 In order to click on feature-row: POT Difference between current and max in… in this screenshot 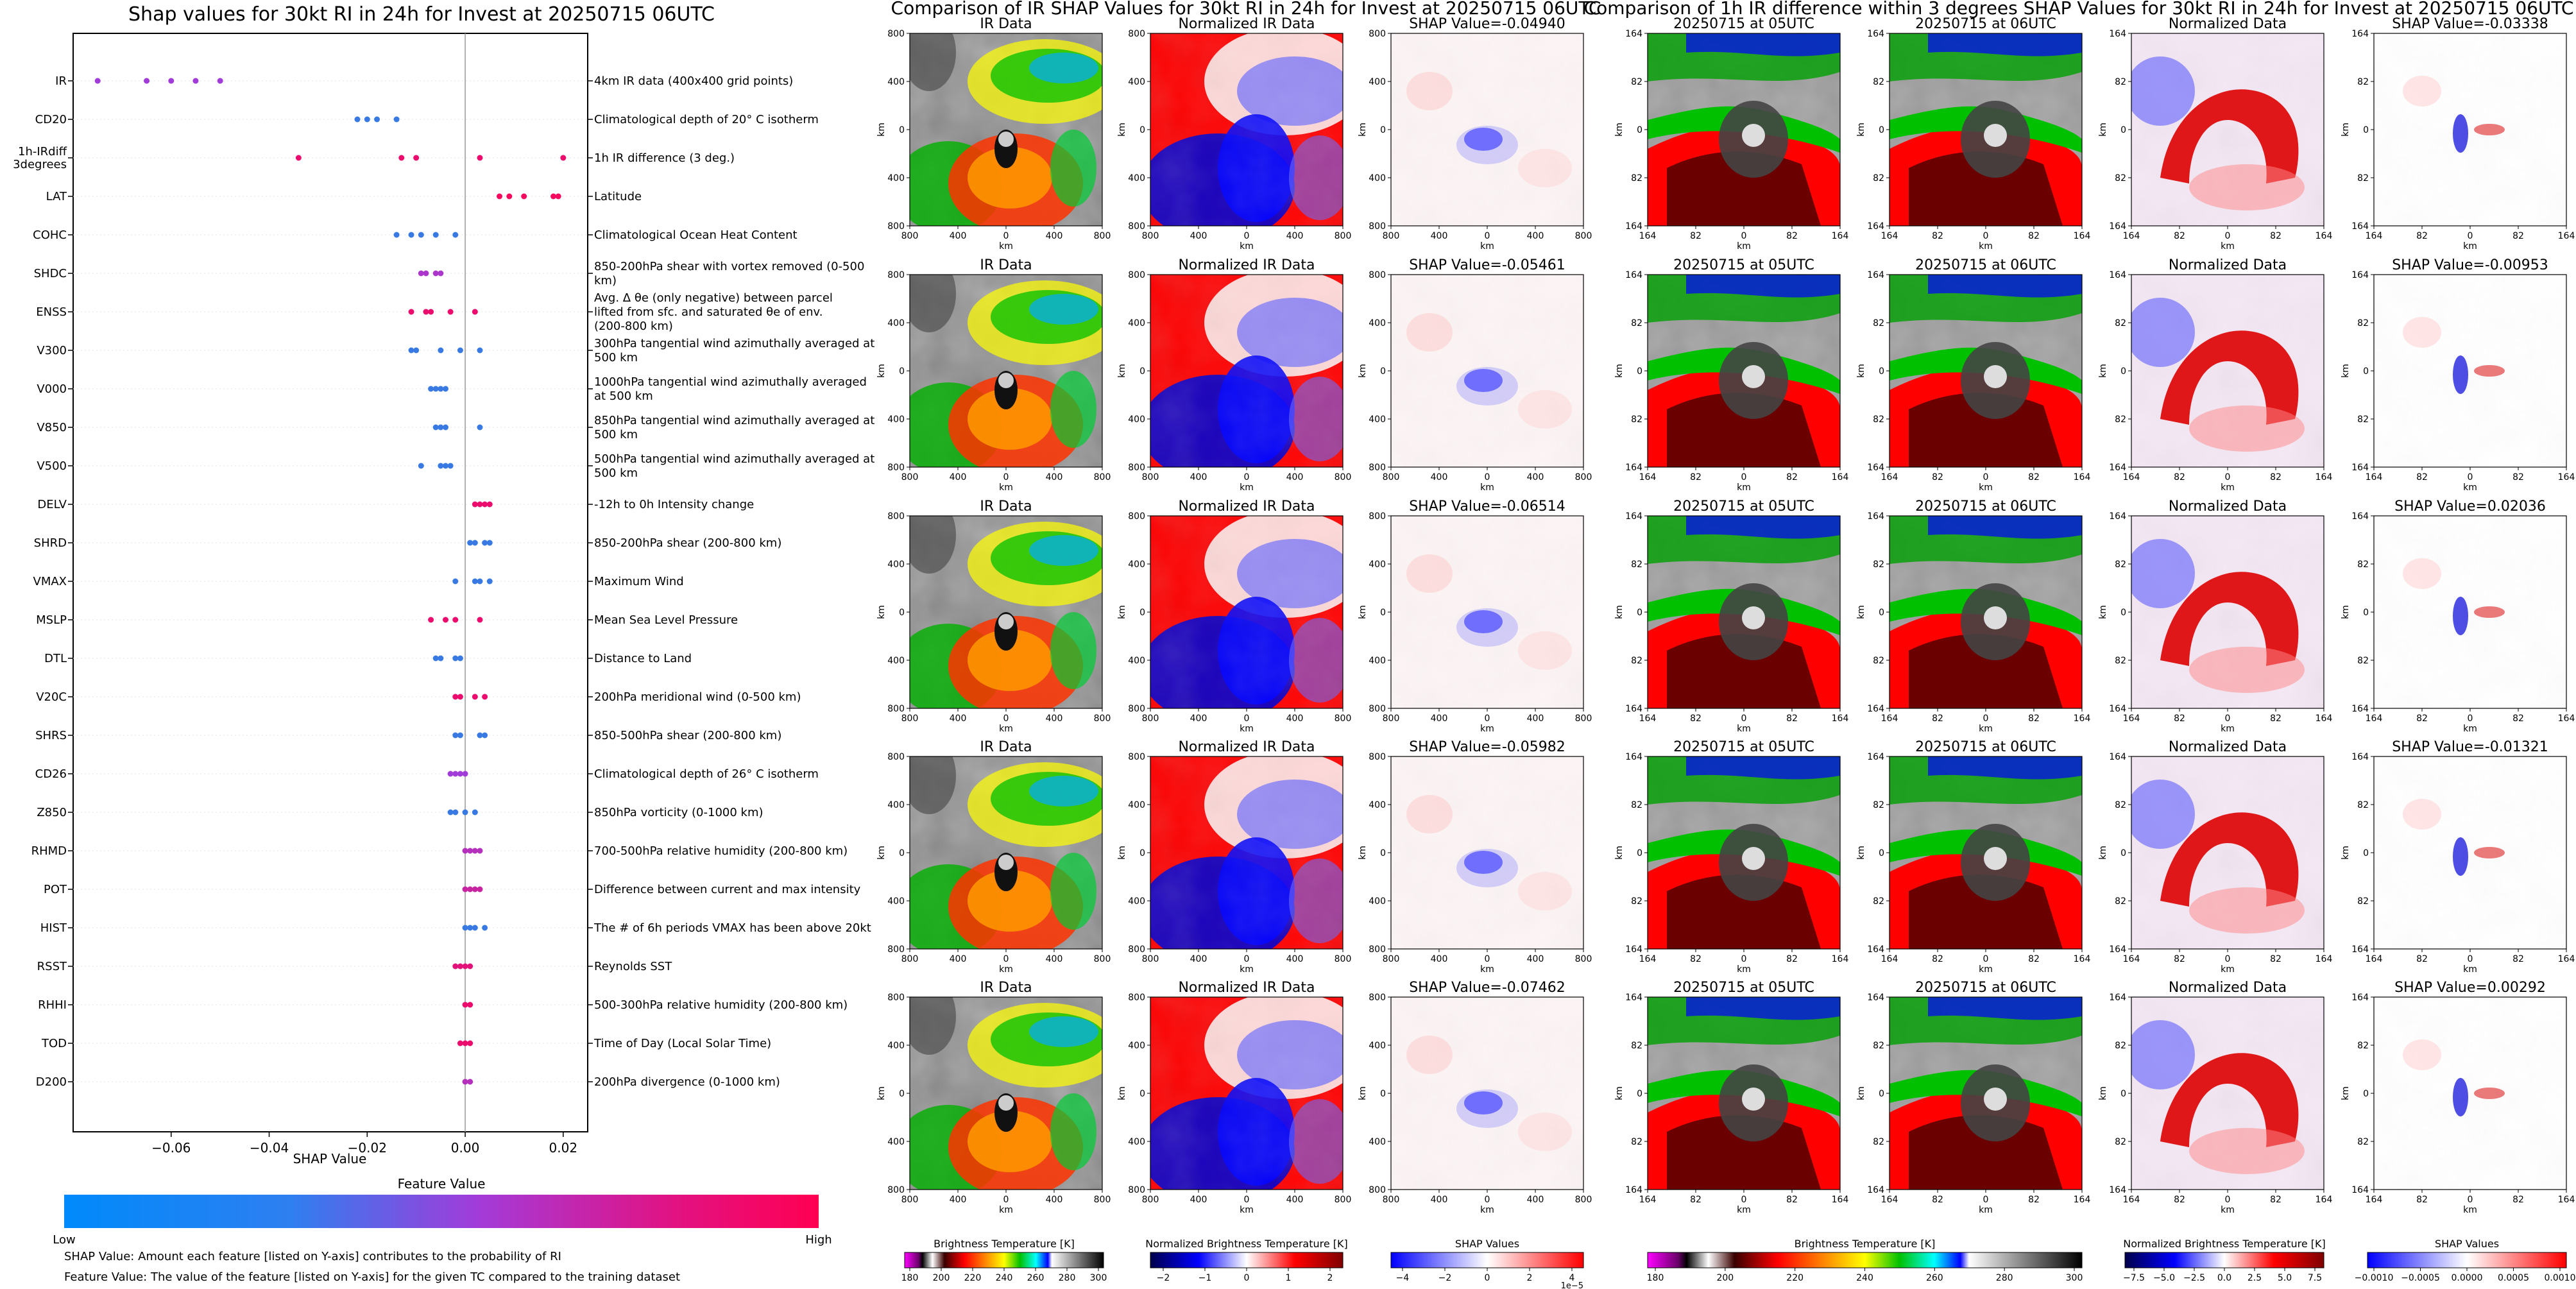, I will do `click(452, 889)`.